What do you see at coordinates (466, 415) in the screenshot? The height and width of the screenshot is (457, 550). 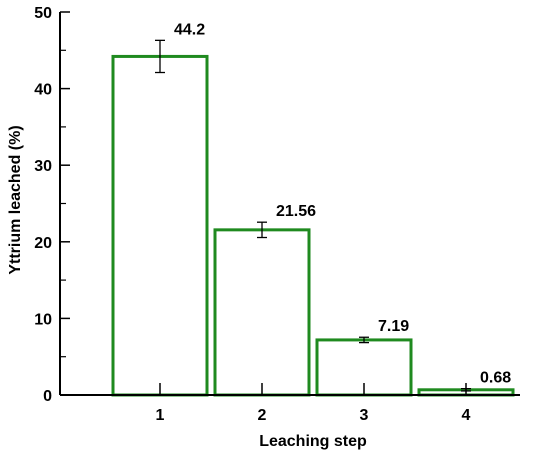 I see `x-tick-label-4: 4` at bounding box center [466, 415].